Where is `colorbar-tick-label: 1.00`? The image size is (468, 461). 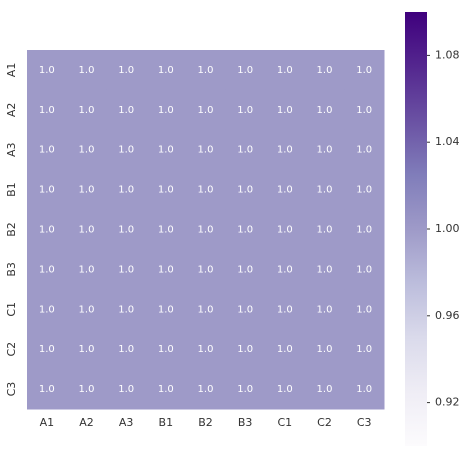
colorbar-tick-label: 1.00 is located at coordinates (447, 228).